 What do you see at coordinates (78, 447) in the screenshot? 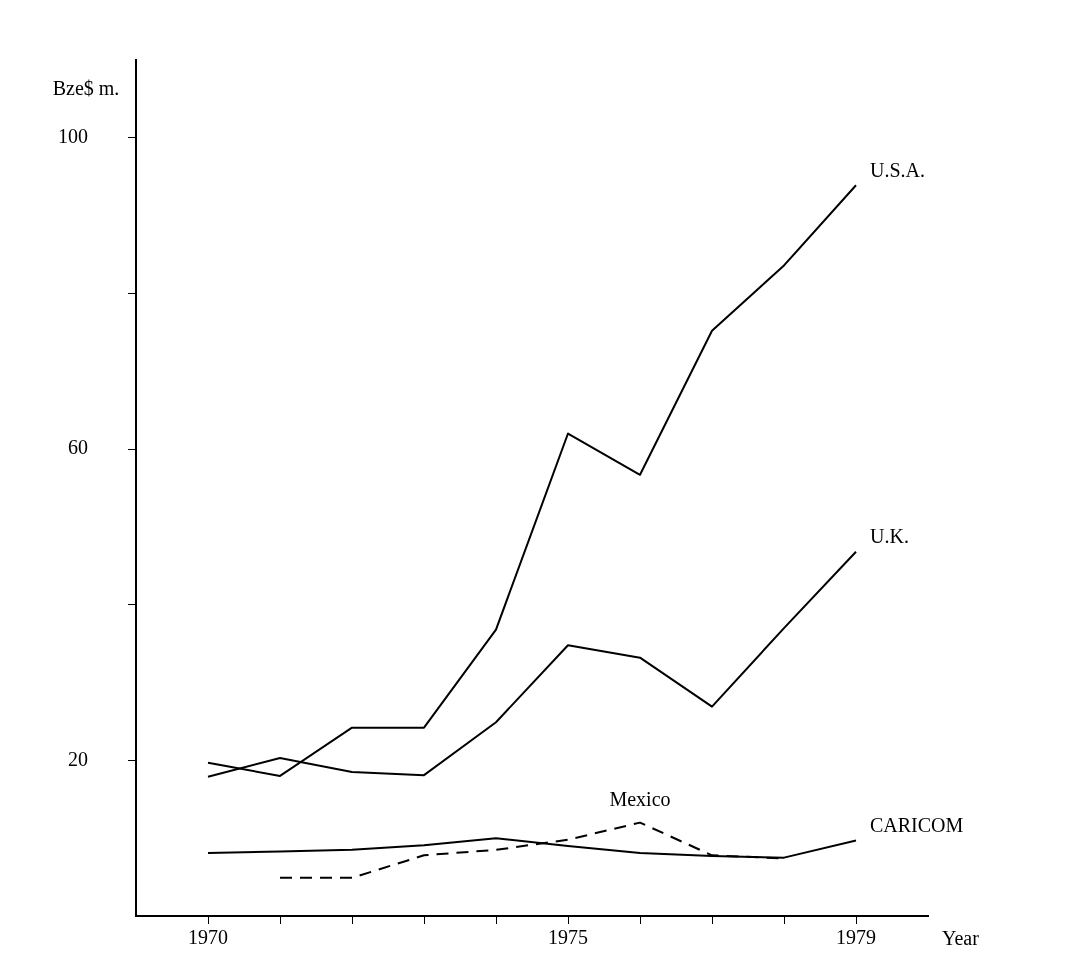
I see `y-tick-label: 60` at bounding box center [78, 447].